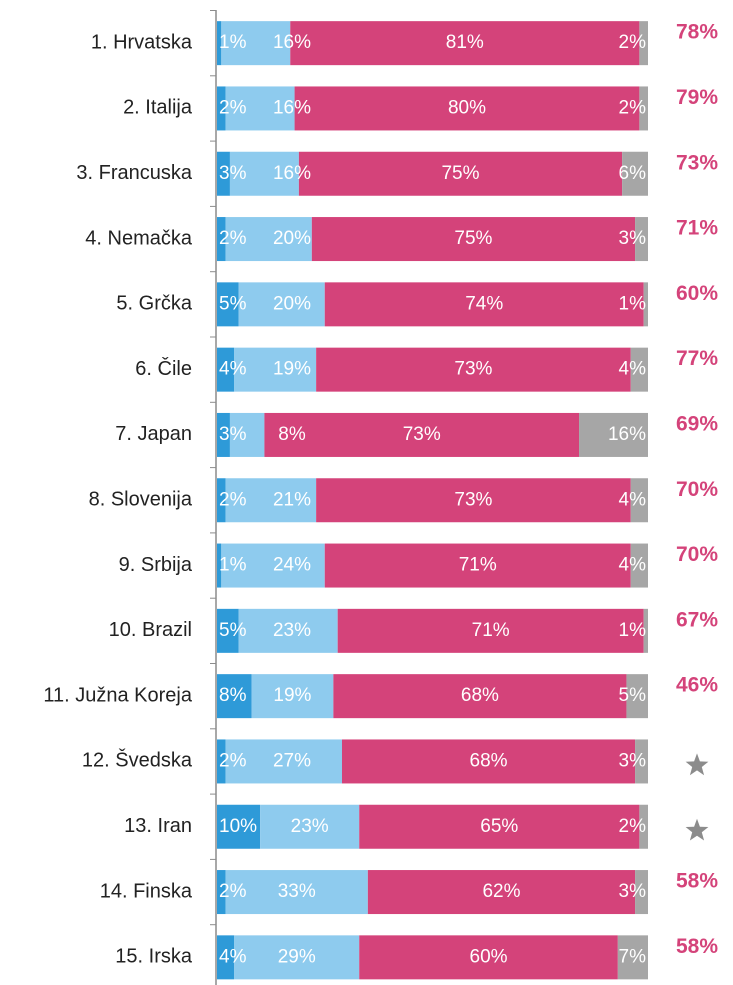  I want to click on data-label: 33%, so click(297, 891).